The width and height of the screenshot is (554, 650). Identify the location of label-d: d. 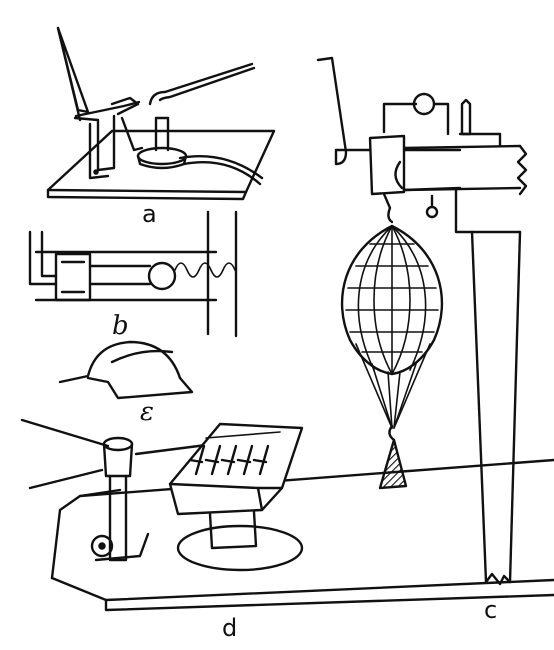
(229, 628).